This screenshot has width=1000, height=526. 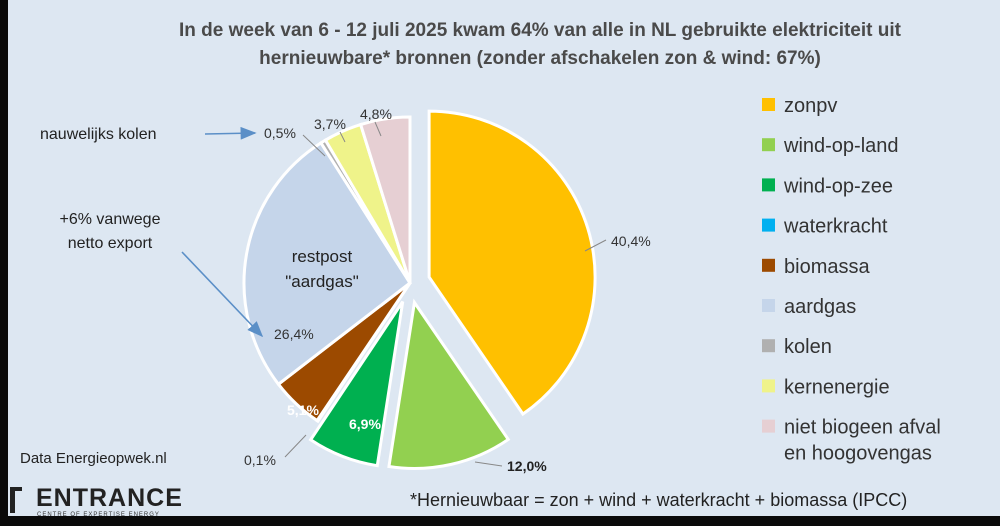 What do you see at coordinates (512, 263) in the screenshot?
I see `pie-slice-zonpv` at bounding box center [512, 263].